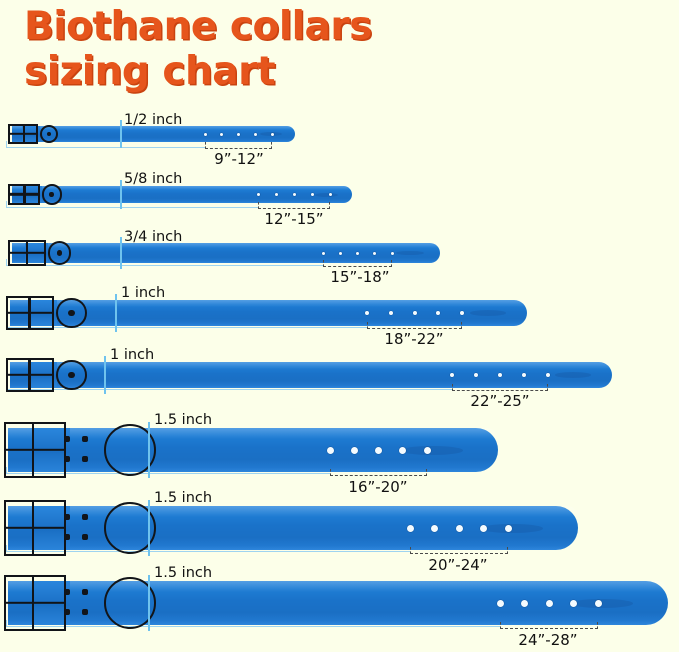 The height and width of the screenshot is (652, 679). I want to click on page-title: Biothane collars sizing chart, so click(304, 49).